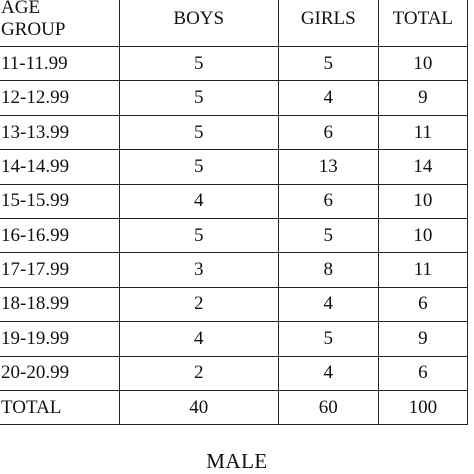 The height and width of the screenshot is (474, 474). Describe the element at coordinates (60, 167) in the screenshot. I see `age-cell: 14-14.99` at that location.